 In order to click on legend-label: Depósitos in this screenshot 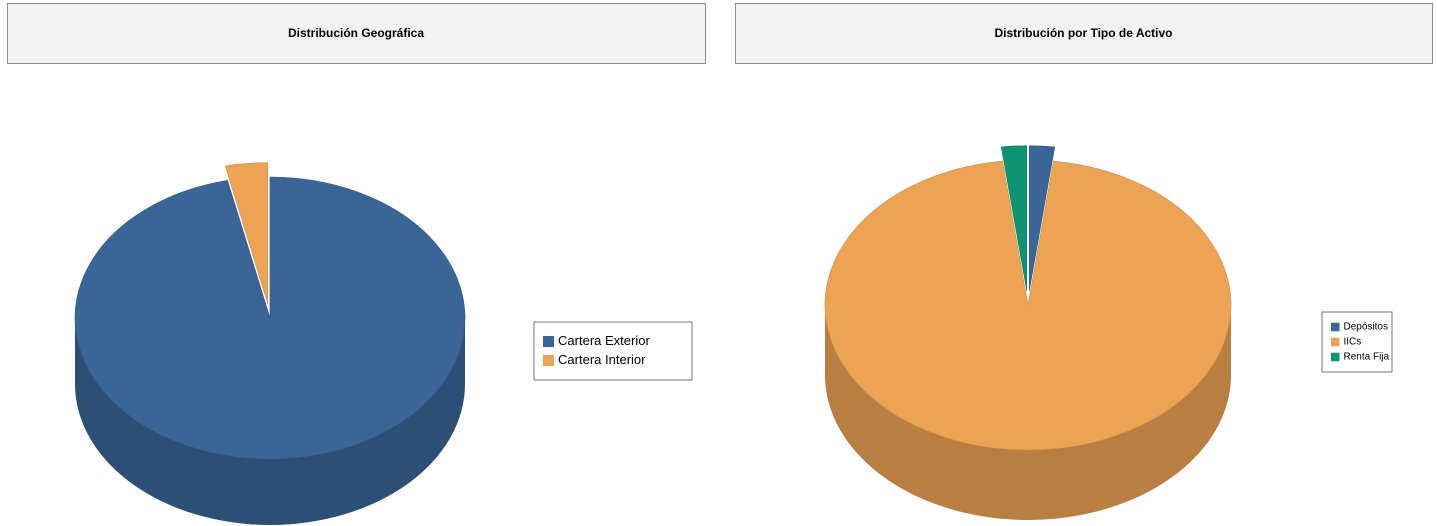, I will do `click(1366, 327)`.